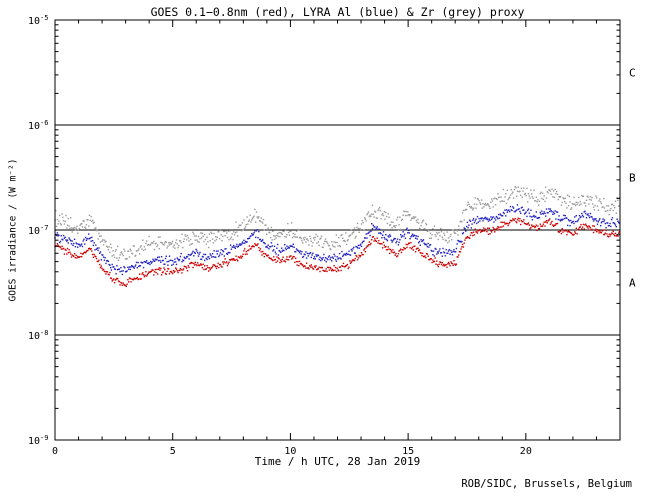 Image resolution: width=650 pixels, height=500 pixels. I want to click on y-tick-label: 10⁻⁶, so click(38, 125).